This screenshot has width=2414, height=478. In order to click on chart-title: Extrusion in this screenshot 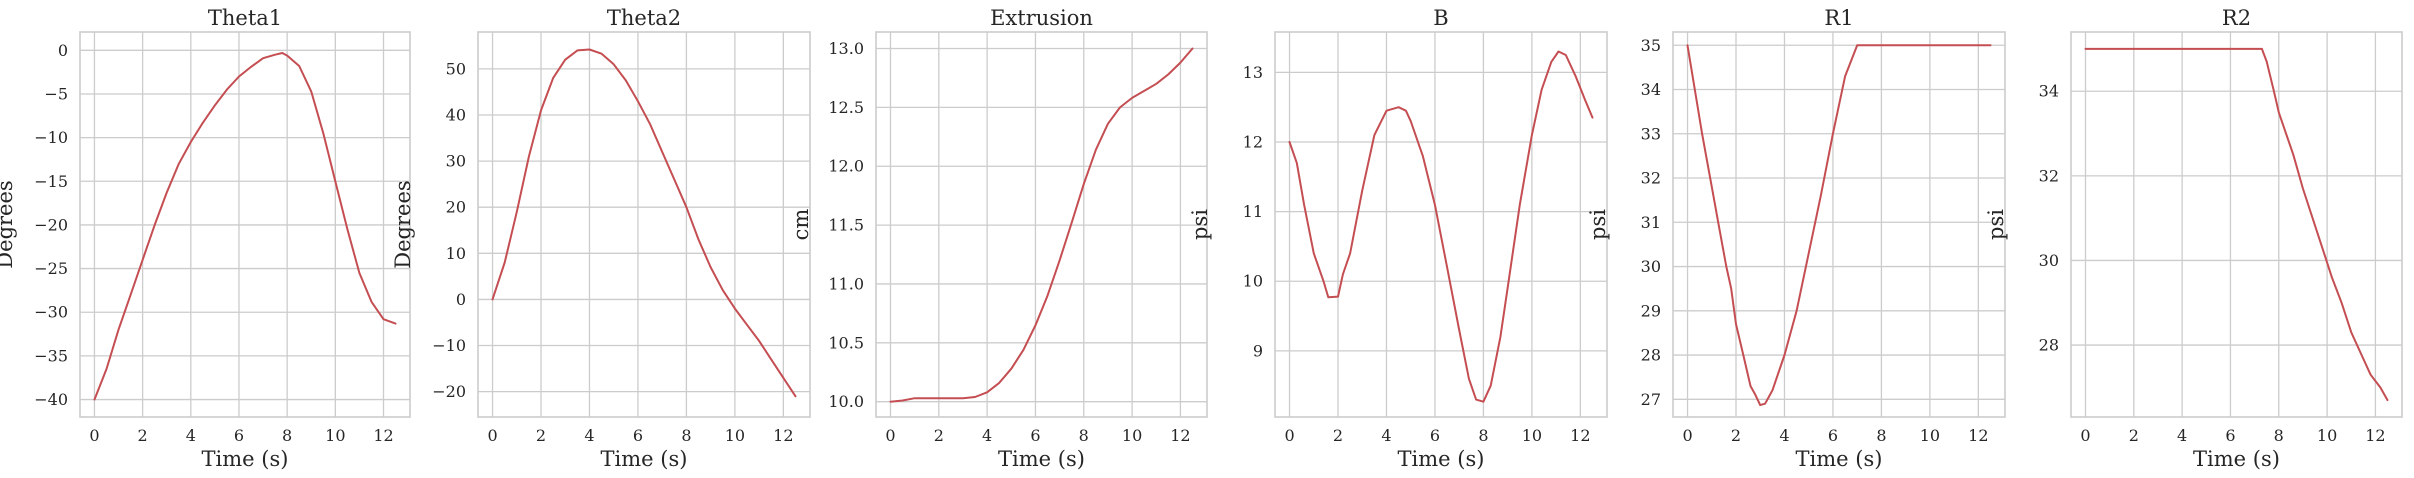, I will do `click(1041, 18)`.